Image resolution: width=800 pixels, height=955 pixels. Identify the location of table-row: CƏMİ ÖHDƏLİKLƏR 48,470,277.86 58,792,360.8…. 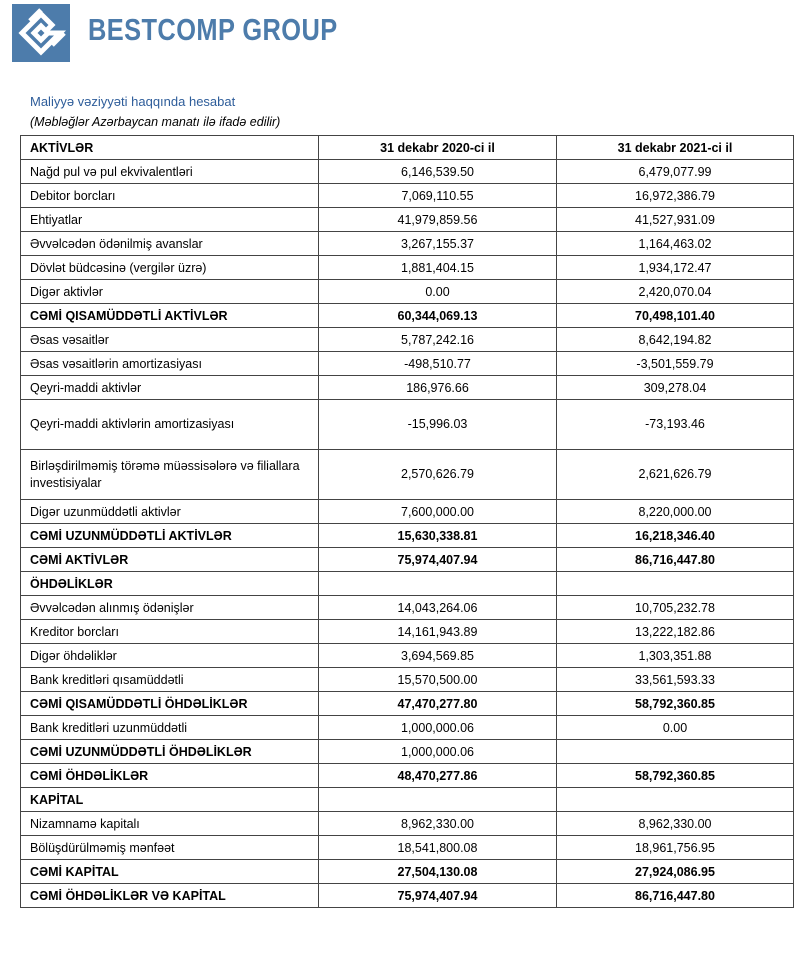
(407, 775).